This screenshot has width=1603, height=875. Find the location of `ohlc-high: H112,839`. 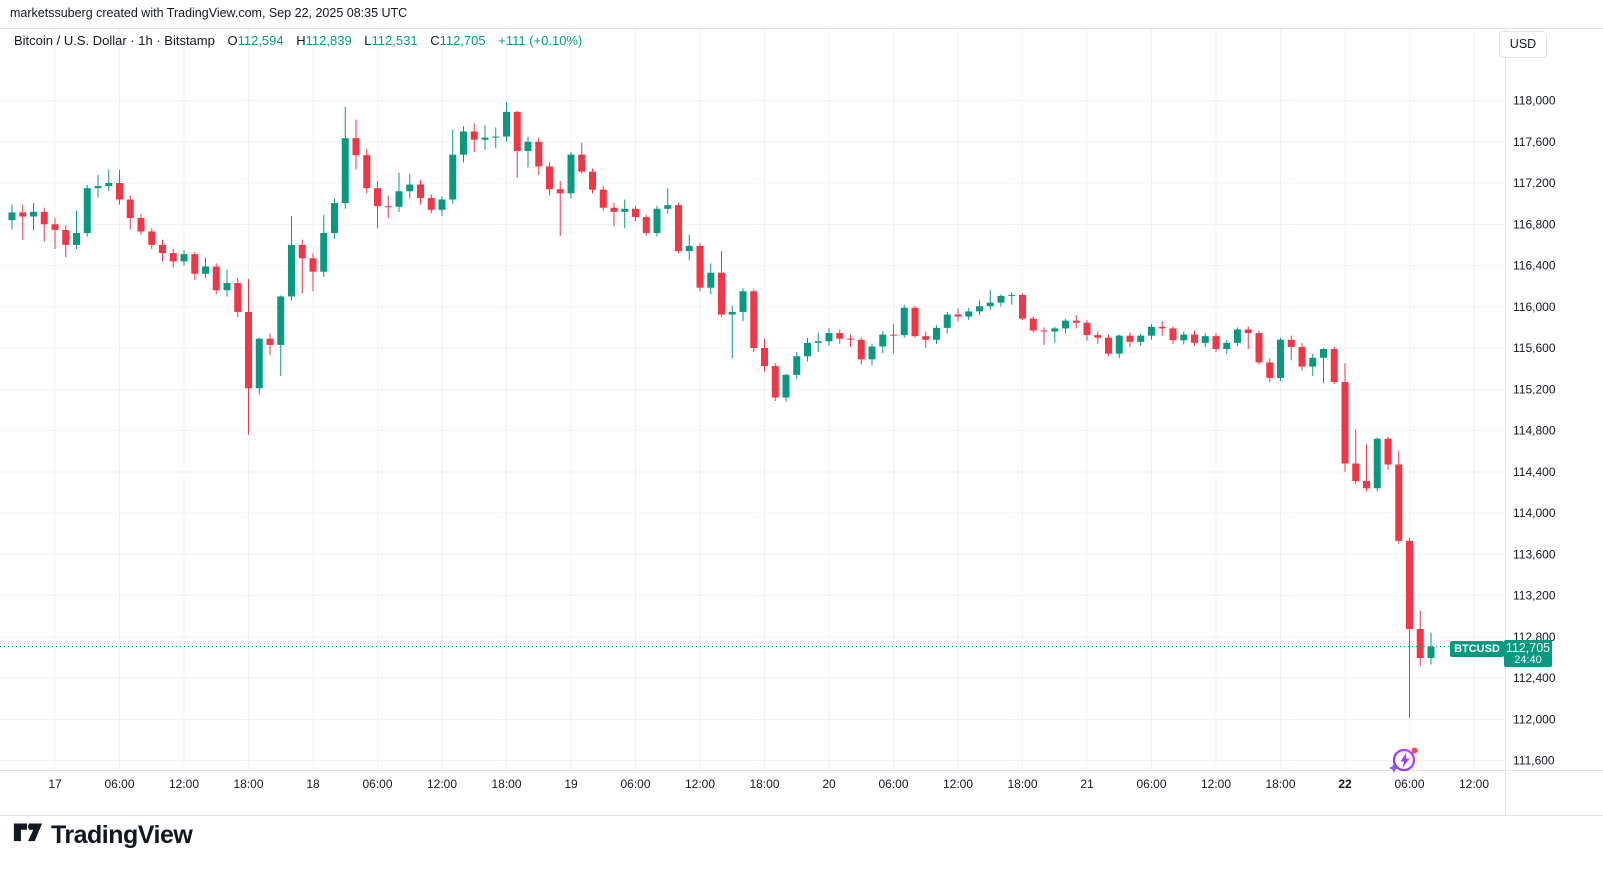

ohlc-high: H112,839 is located at coordinates (323, 40).